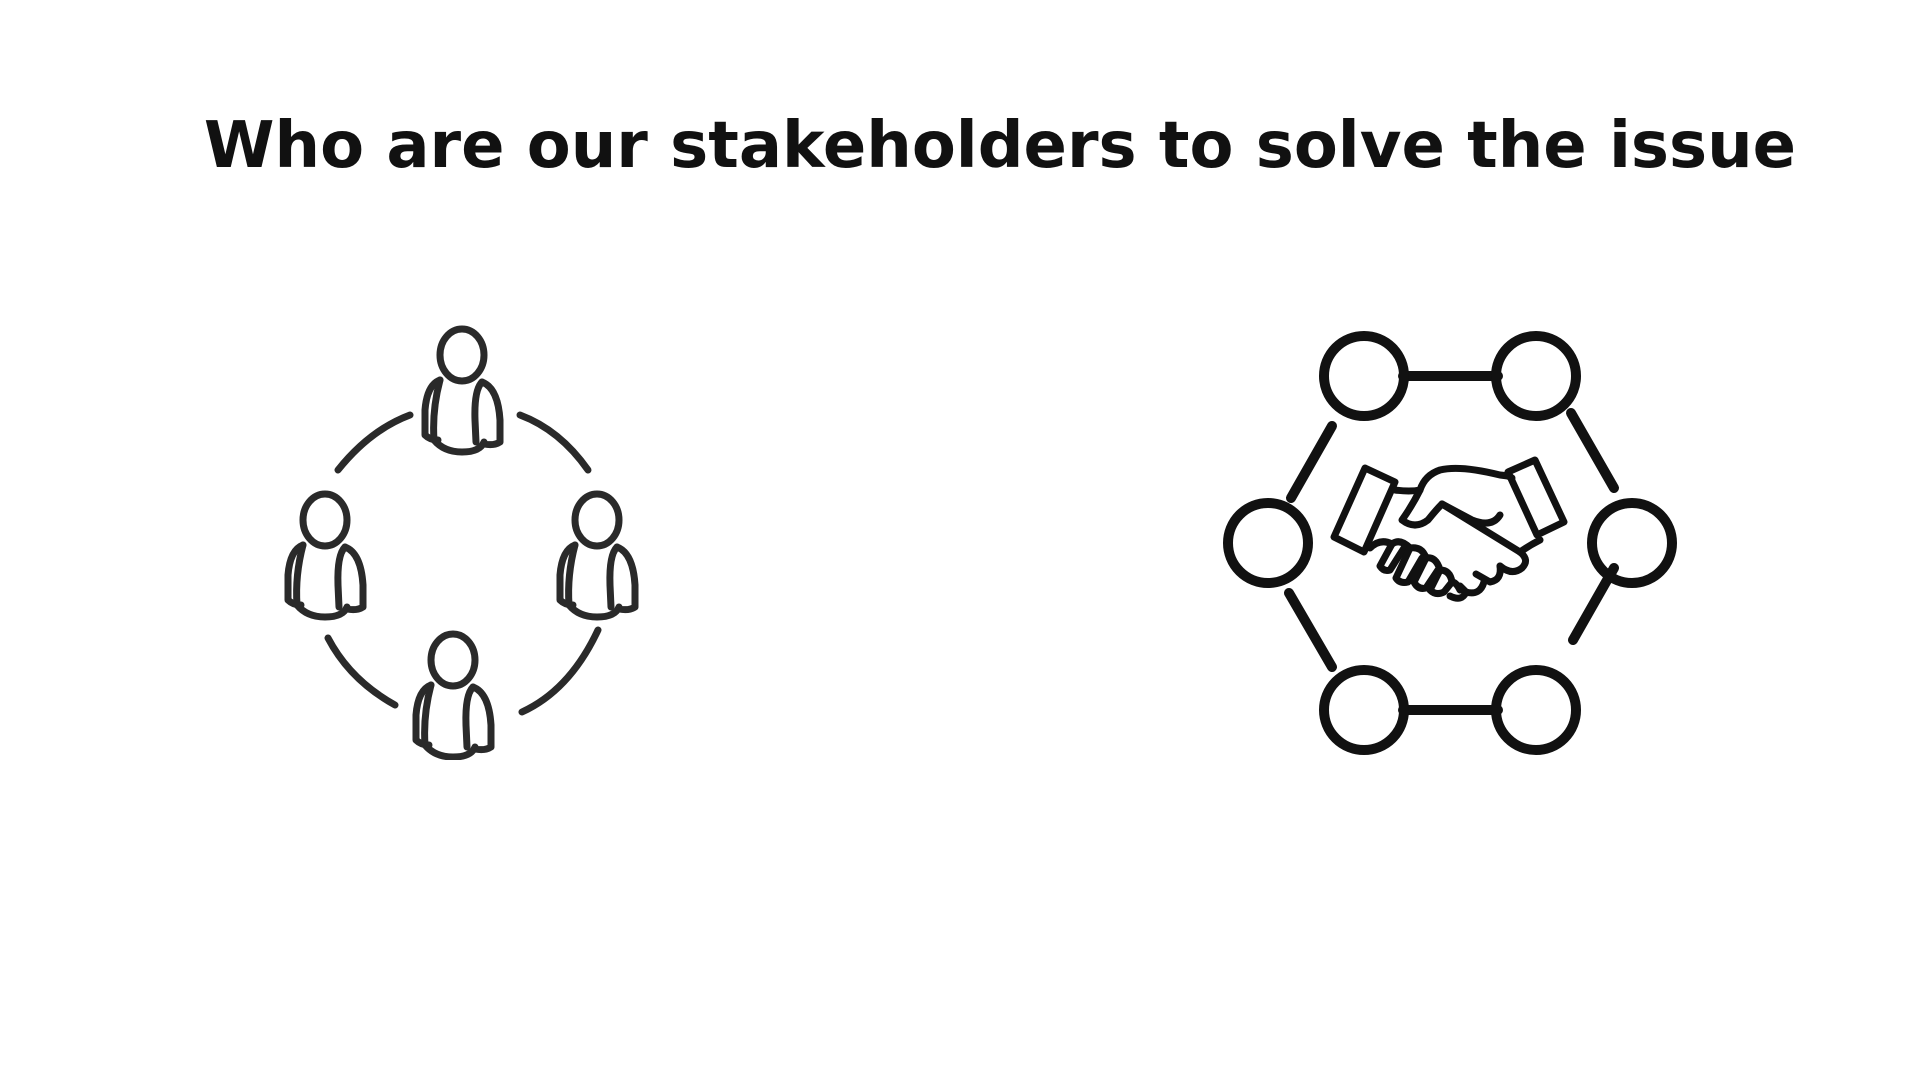  I want to click on person-right, so click(597, 555).